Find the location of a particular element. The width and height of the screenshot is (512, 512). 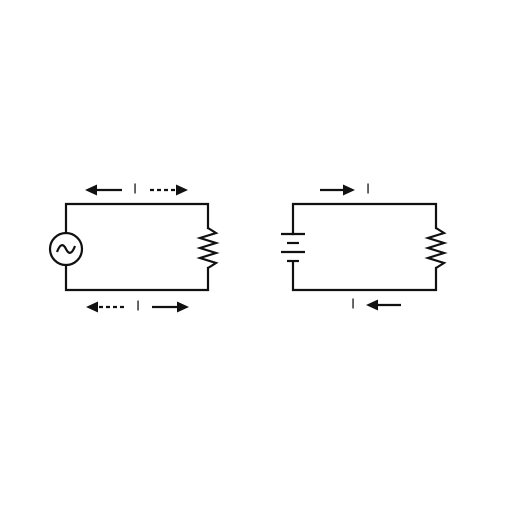

ac-source-icon is located at coordinates (66, 249).